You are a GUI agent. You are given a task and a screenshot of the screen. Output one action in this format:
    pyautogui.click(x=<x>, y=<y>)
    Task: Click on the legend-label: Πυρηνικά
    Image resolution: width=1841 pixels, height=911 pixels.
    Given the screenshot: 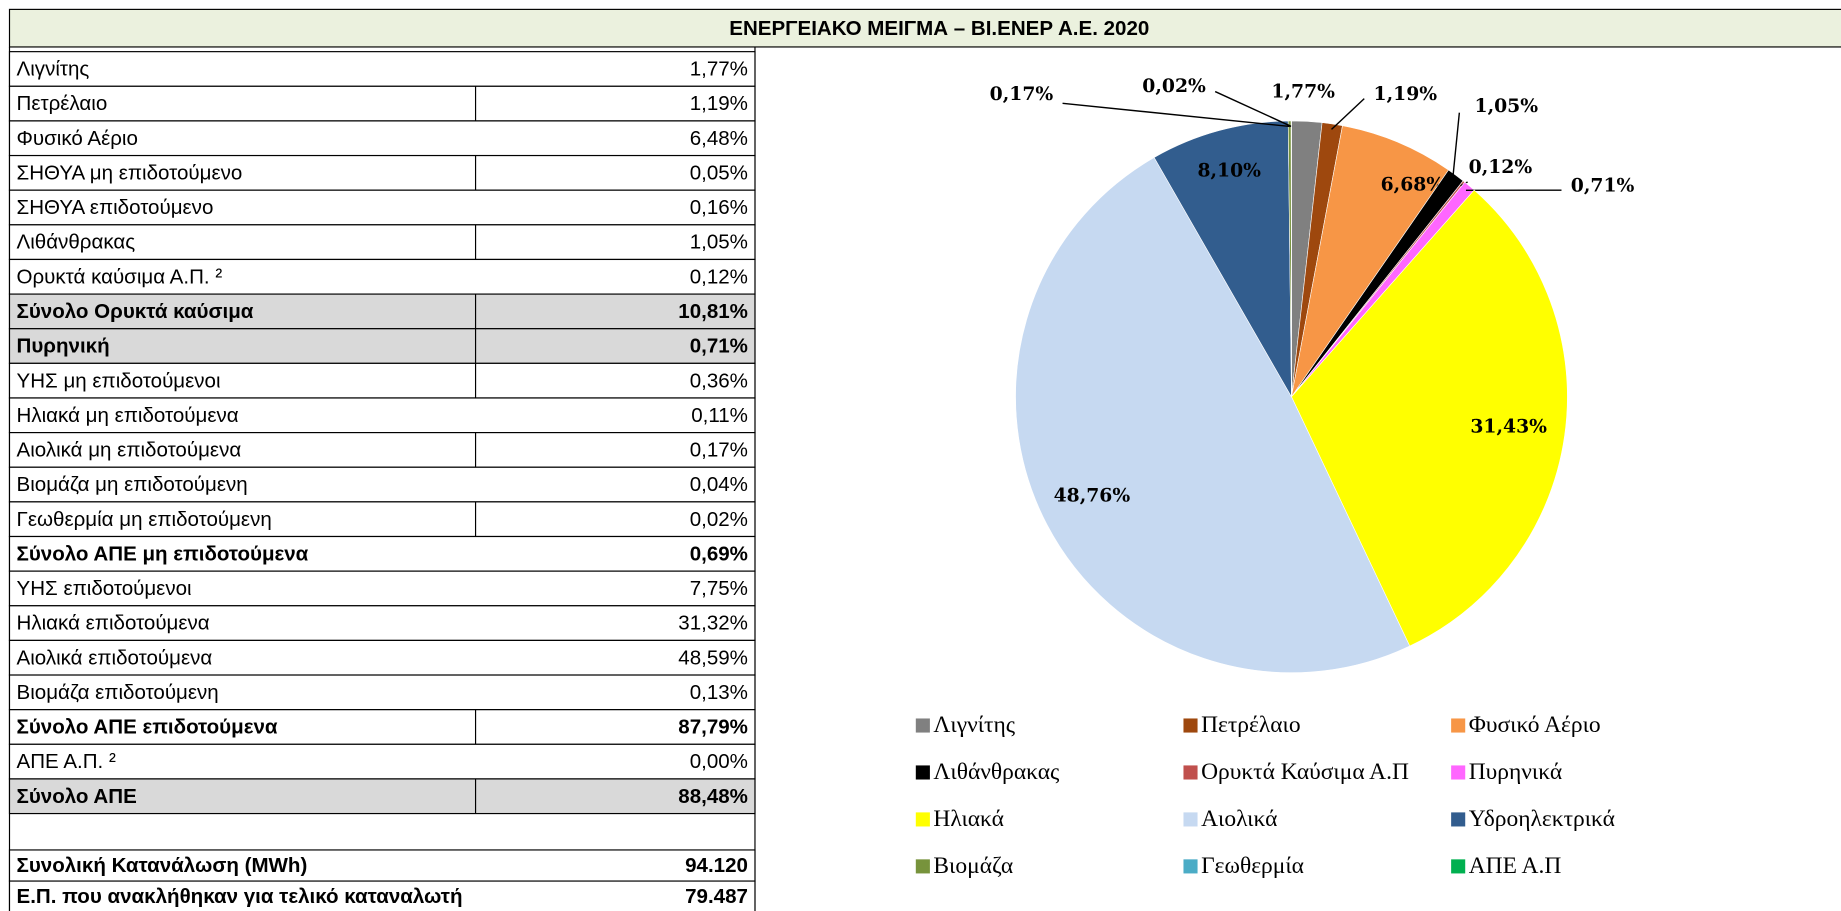 What is the action you would take?
    pyautogui.click(x=1515, y=772)
    